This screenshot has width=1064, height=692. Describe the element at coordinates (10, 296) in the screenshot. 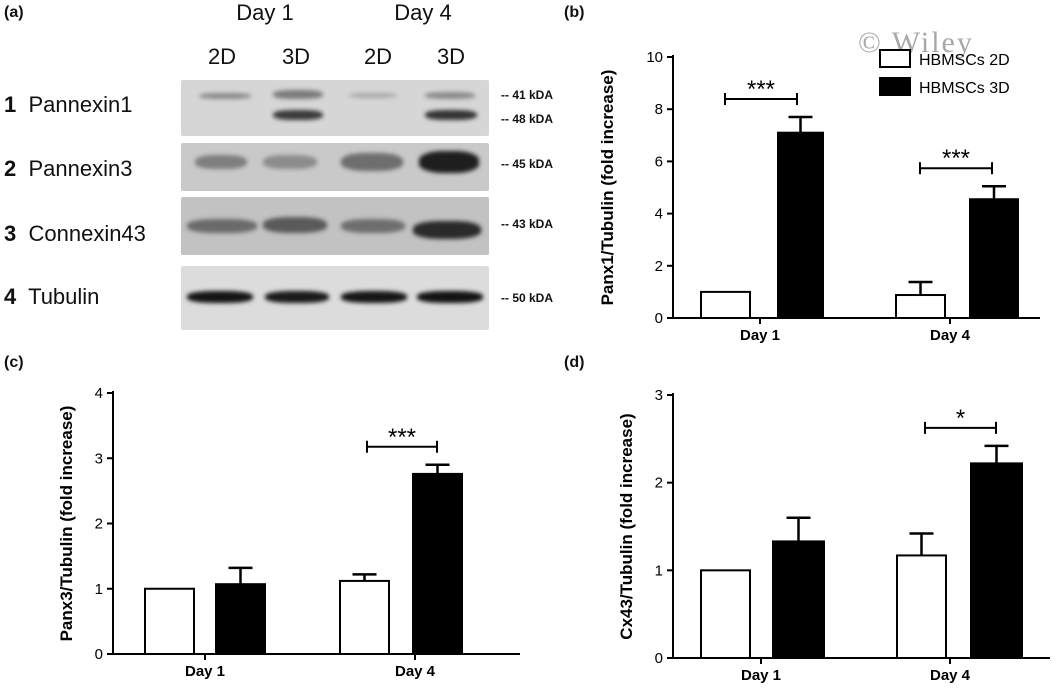

I see `row-number: 4` at that location.